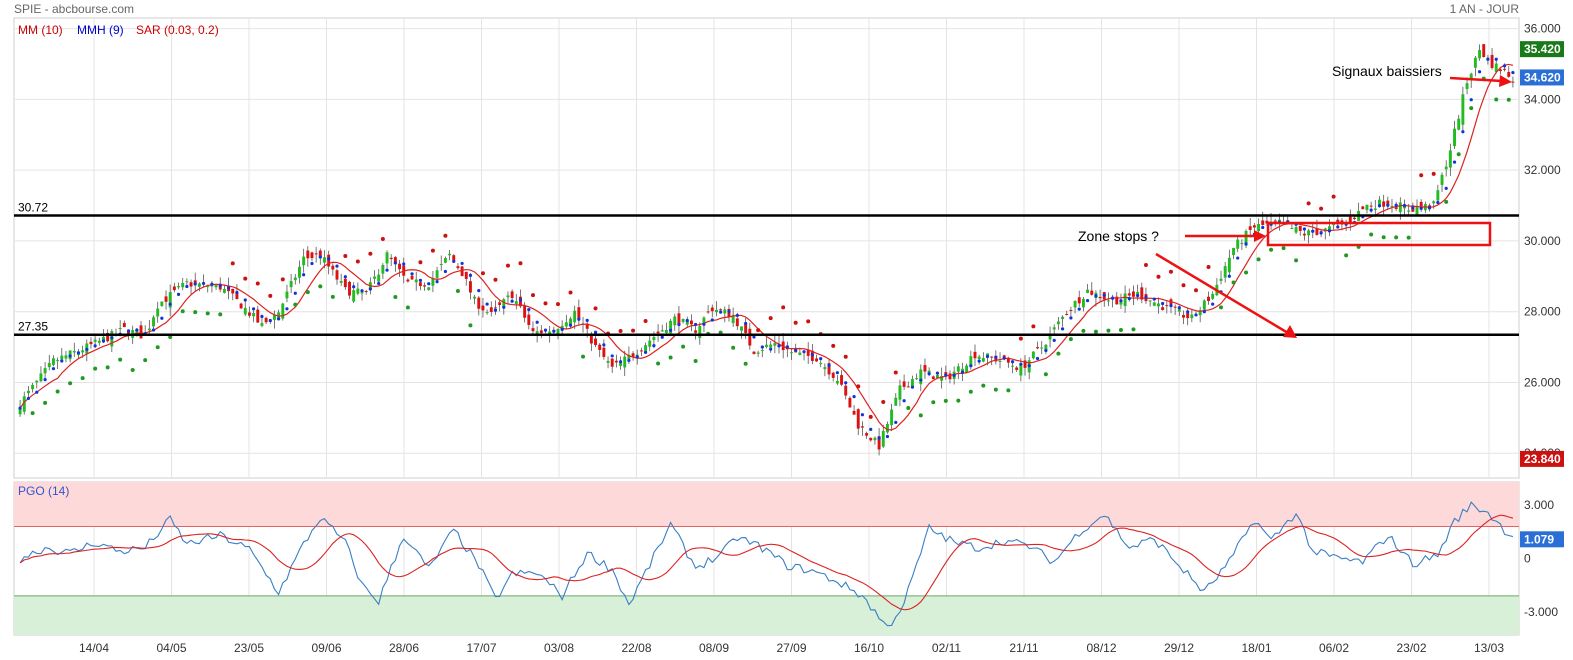  Describe the element at coordinates (1334, 648) in the screenshot. I see `x-tick-label: 06/02` at that location.